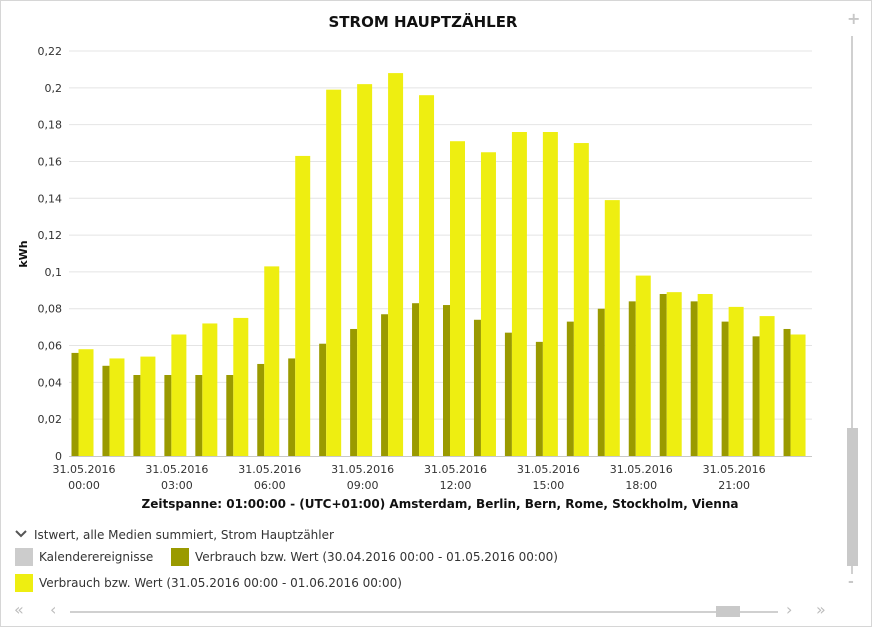  Describe the element at coordinates (641, 485) in the screenshot. I see `x-tick-label-time: 18:00` at that location.